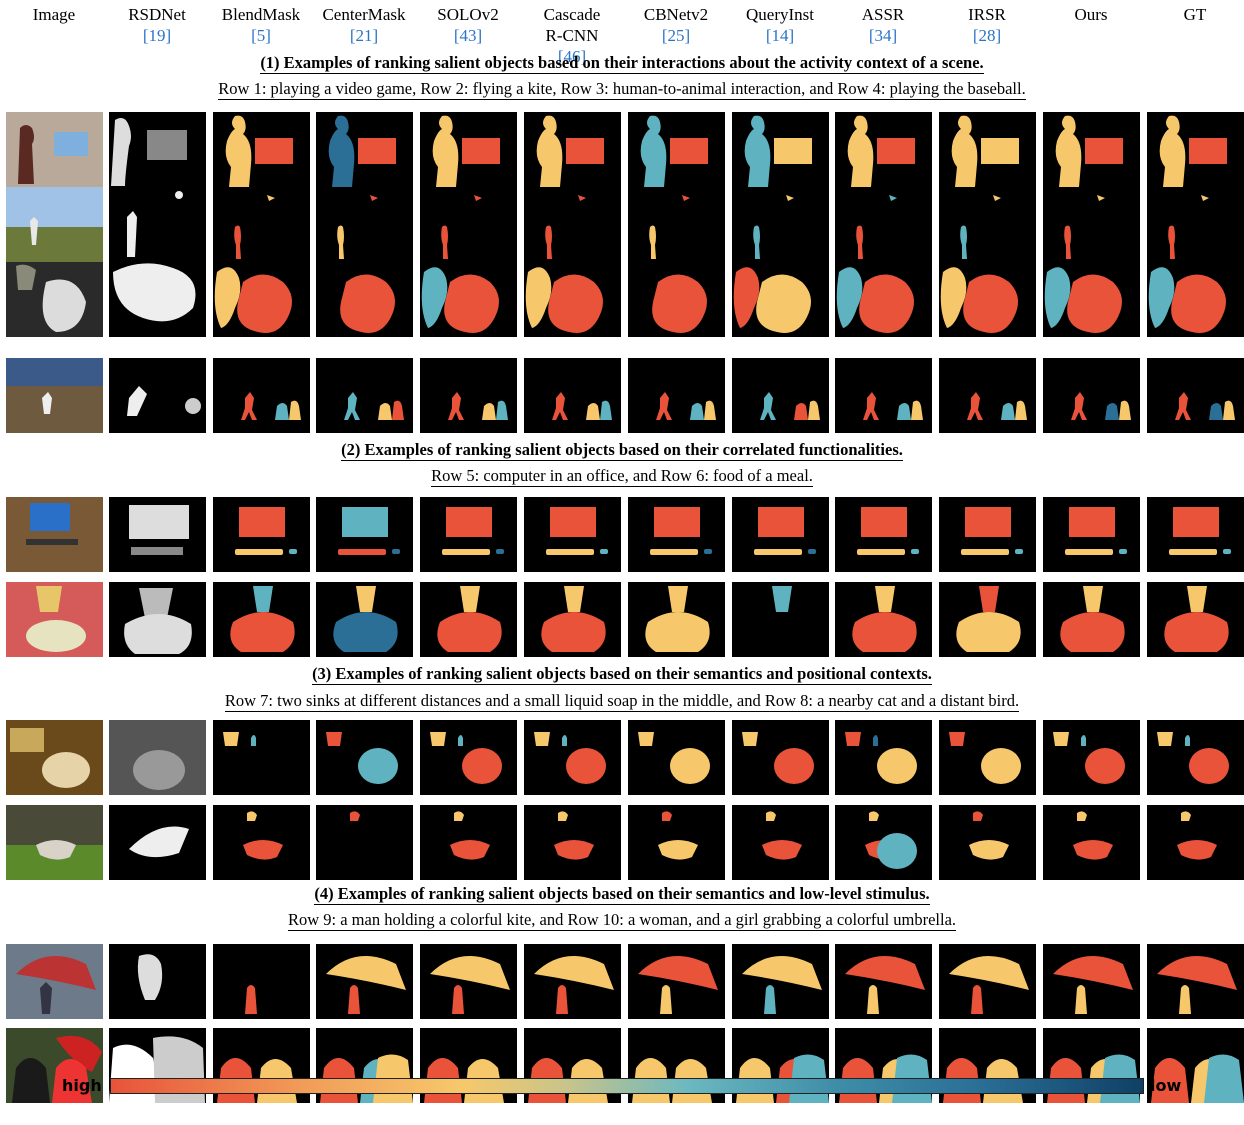 The width and height of the screenshot is (1244, 1125). Describe the element at coordinates (82, 1085) in the screenshot. I see `colorbar-high-label: high` at that location.